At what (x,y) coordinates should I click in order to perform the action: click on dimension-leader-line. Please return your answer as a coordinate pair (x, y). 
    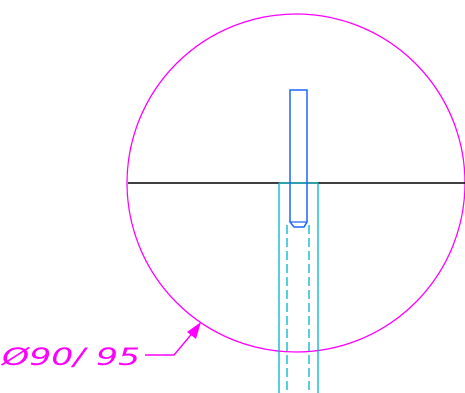
    Looking at the image, I should click on (170, 342).